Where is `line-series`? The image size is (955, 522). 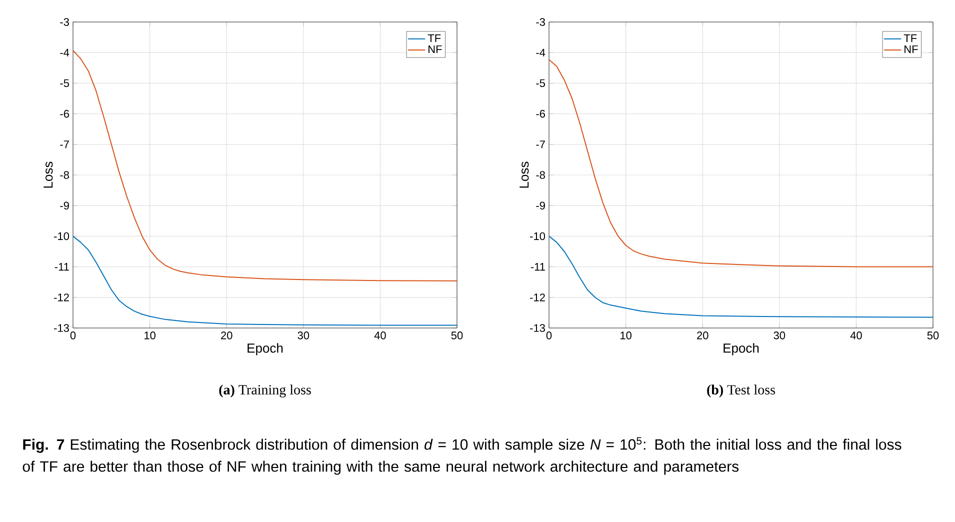
line-series is located at coordinates (265, 281).